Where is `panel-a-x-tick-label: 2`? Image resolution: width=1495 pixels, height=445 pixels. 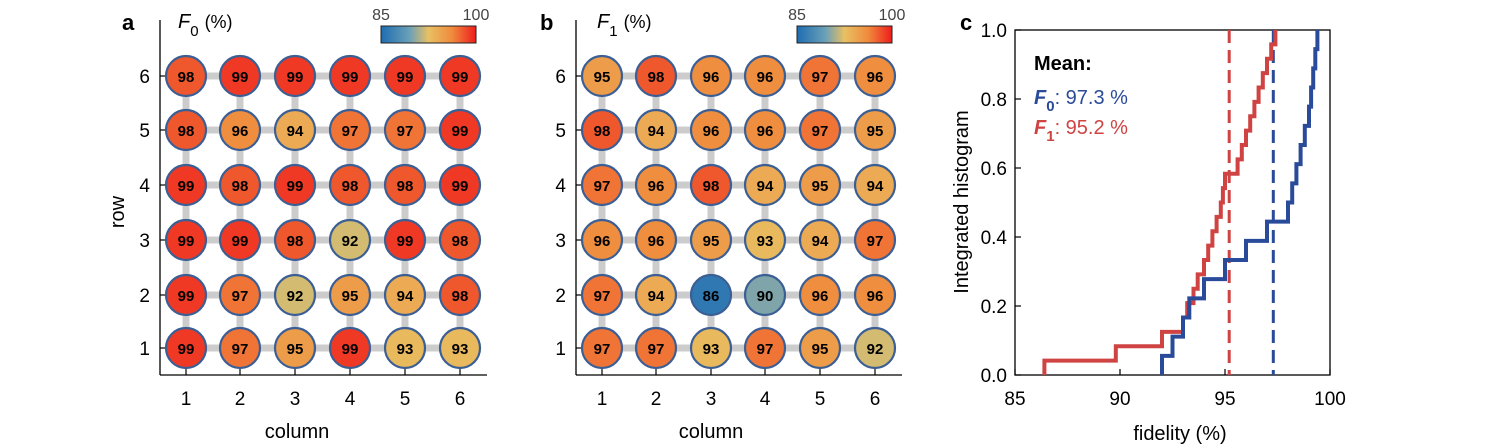 panel-a-x-tick-label: 2 is located at coordinates (240, 399).